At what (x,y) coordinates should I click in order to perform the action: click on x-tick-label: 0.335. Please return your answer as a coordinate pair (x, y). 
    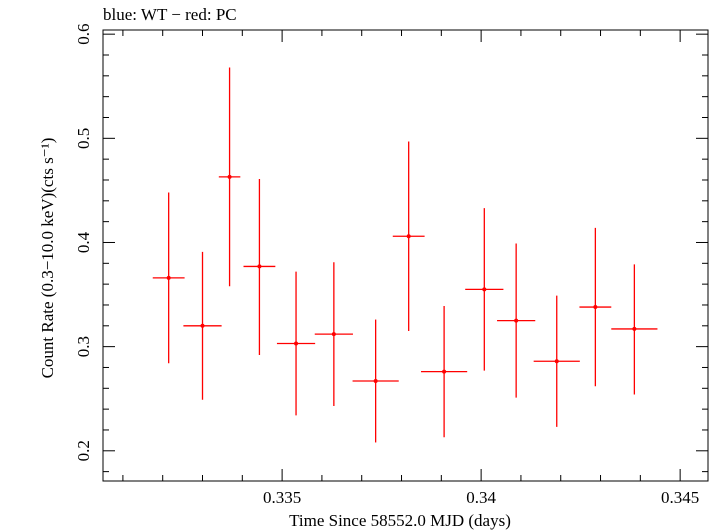
    Looking at the image, I should click on (282, 497).